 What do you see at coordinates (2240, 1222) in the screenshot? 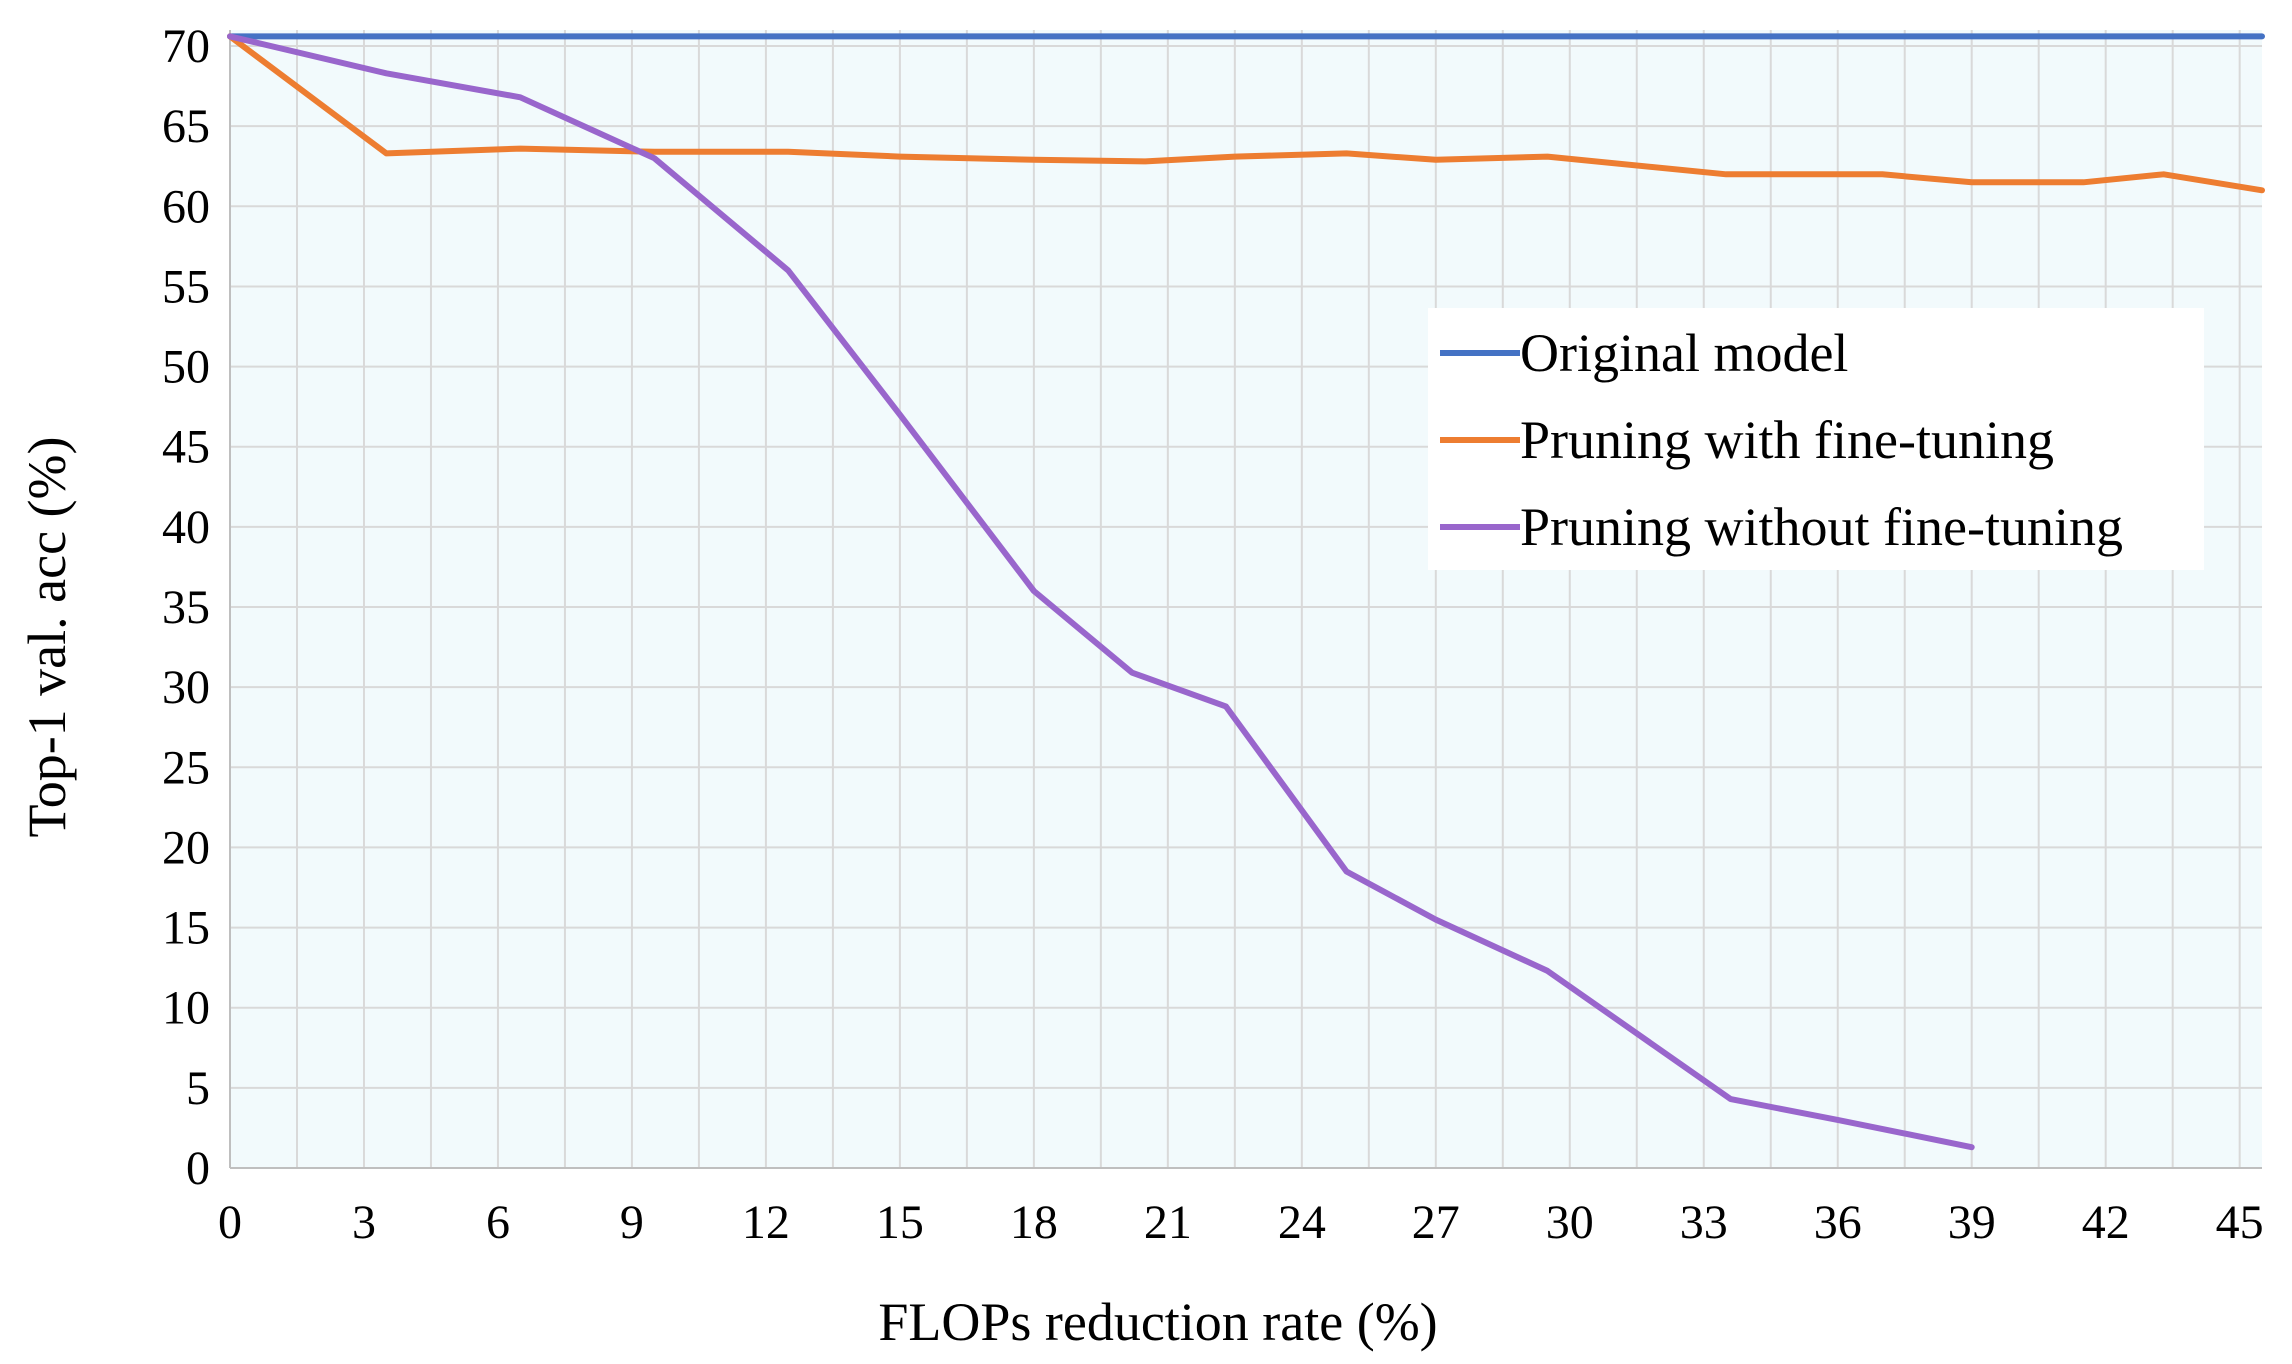
I see `x-tick-label: 45` at bounding box center [2240, 1222].